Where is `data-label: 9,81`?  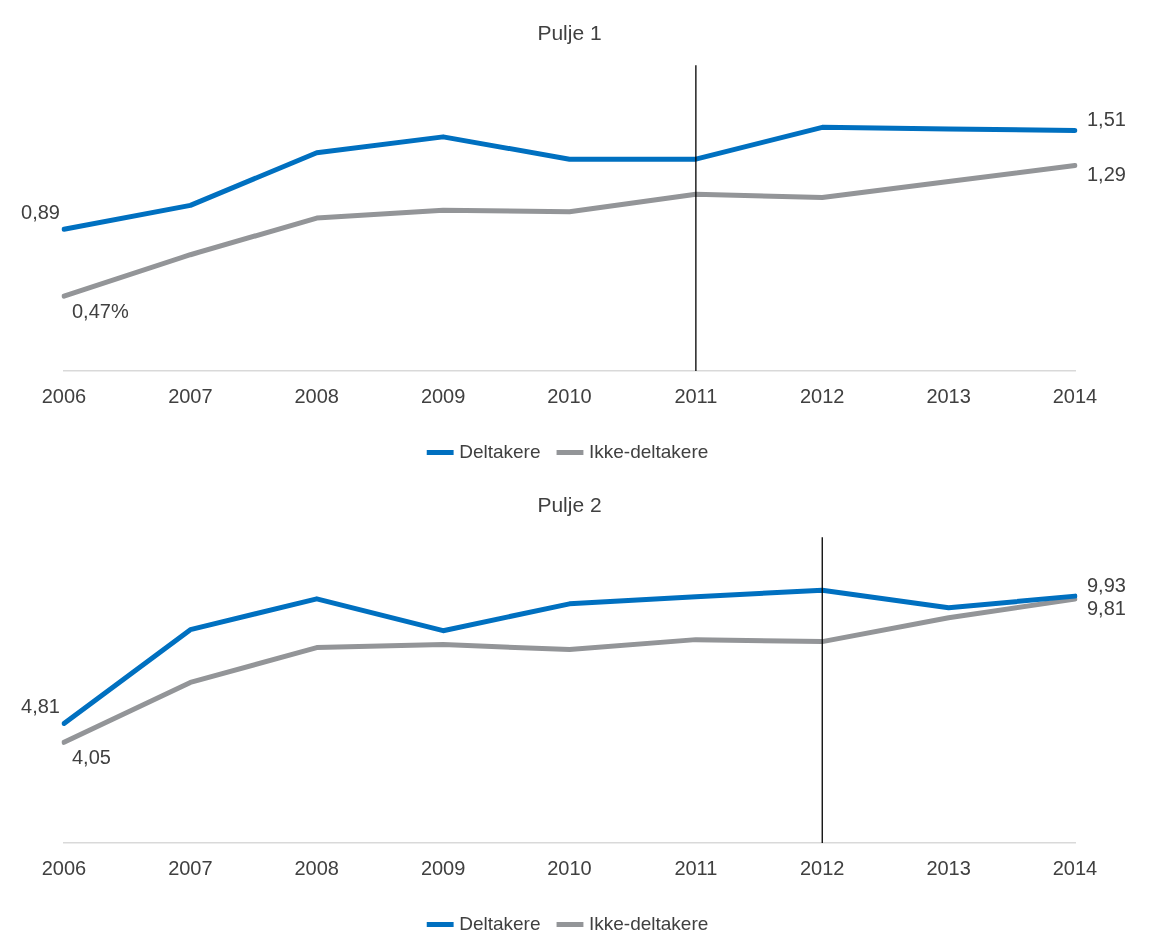
data-label: 9,81 is located at coordinates (1106, 607).